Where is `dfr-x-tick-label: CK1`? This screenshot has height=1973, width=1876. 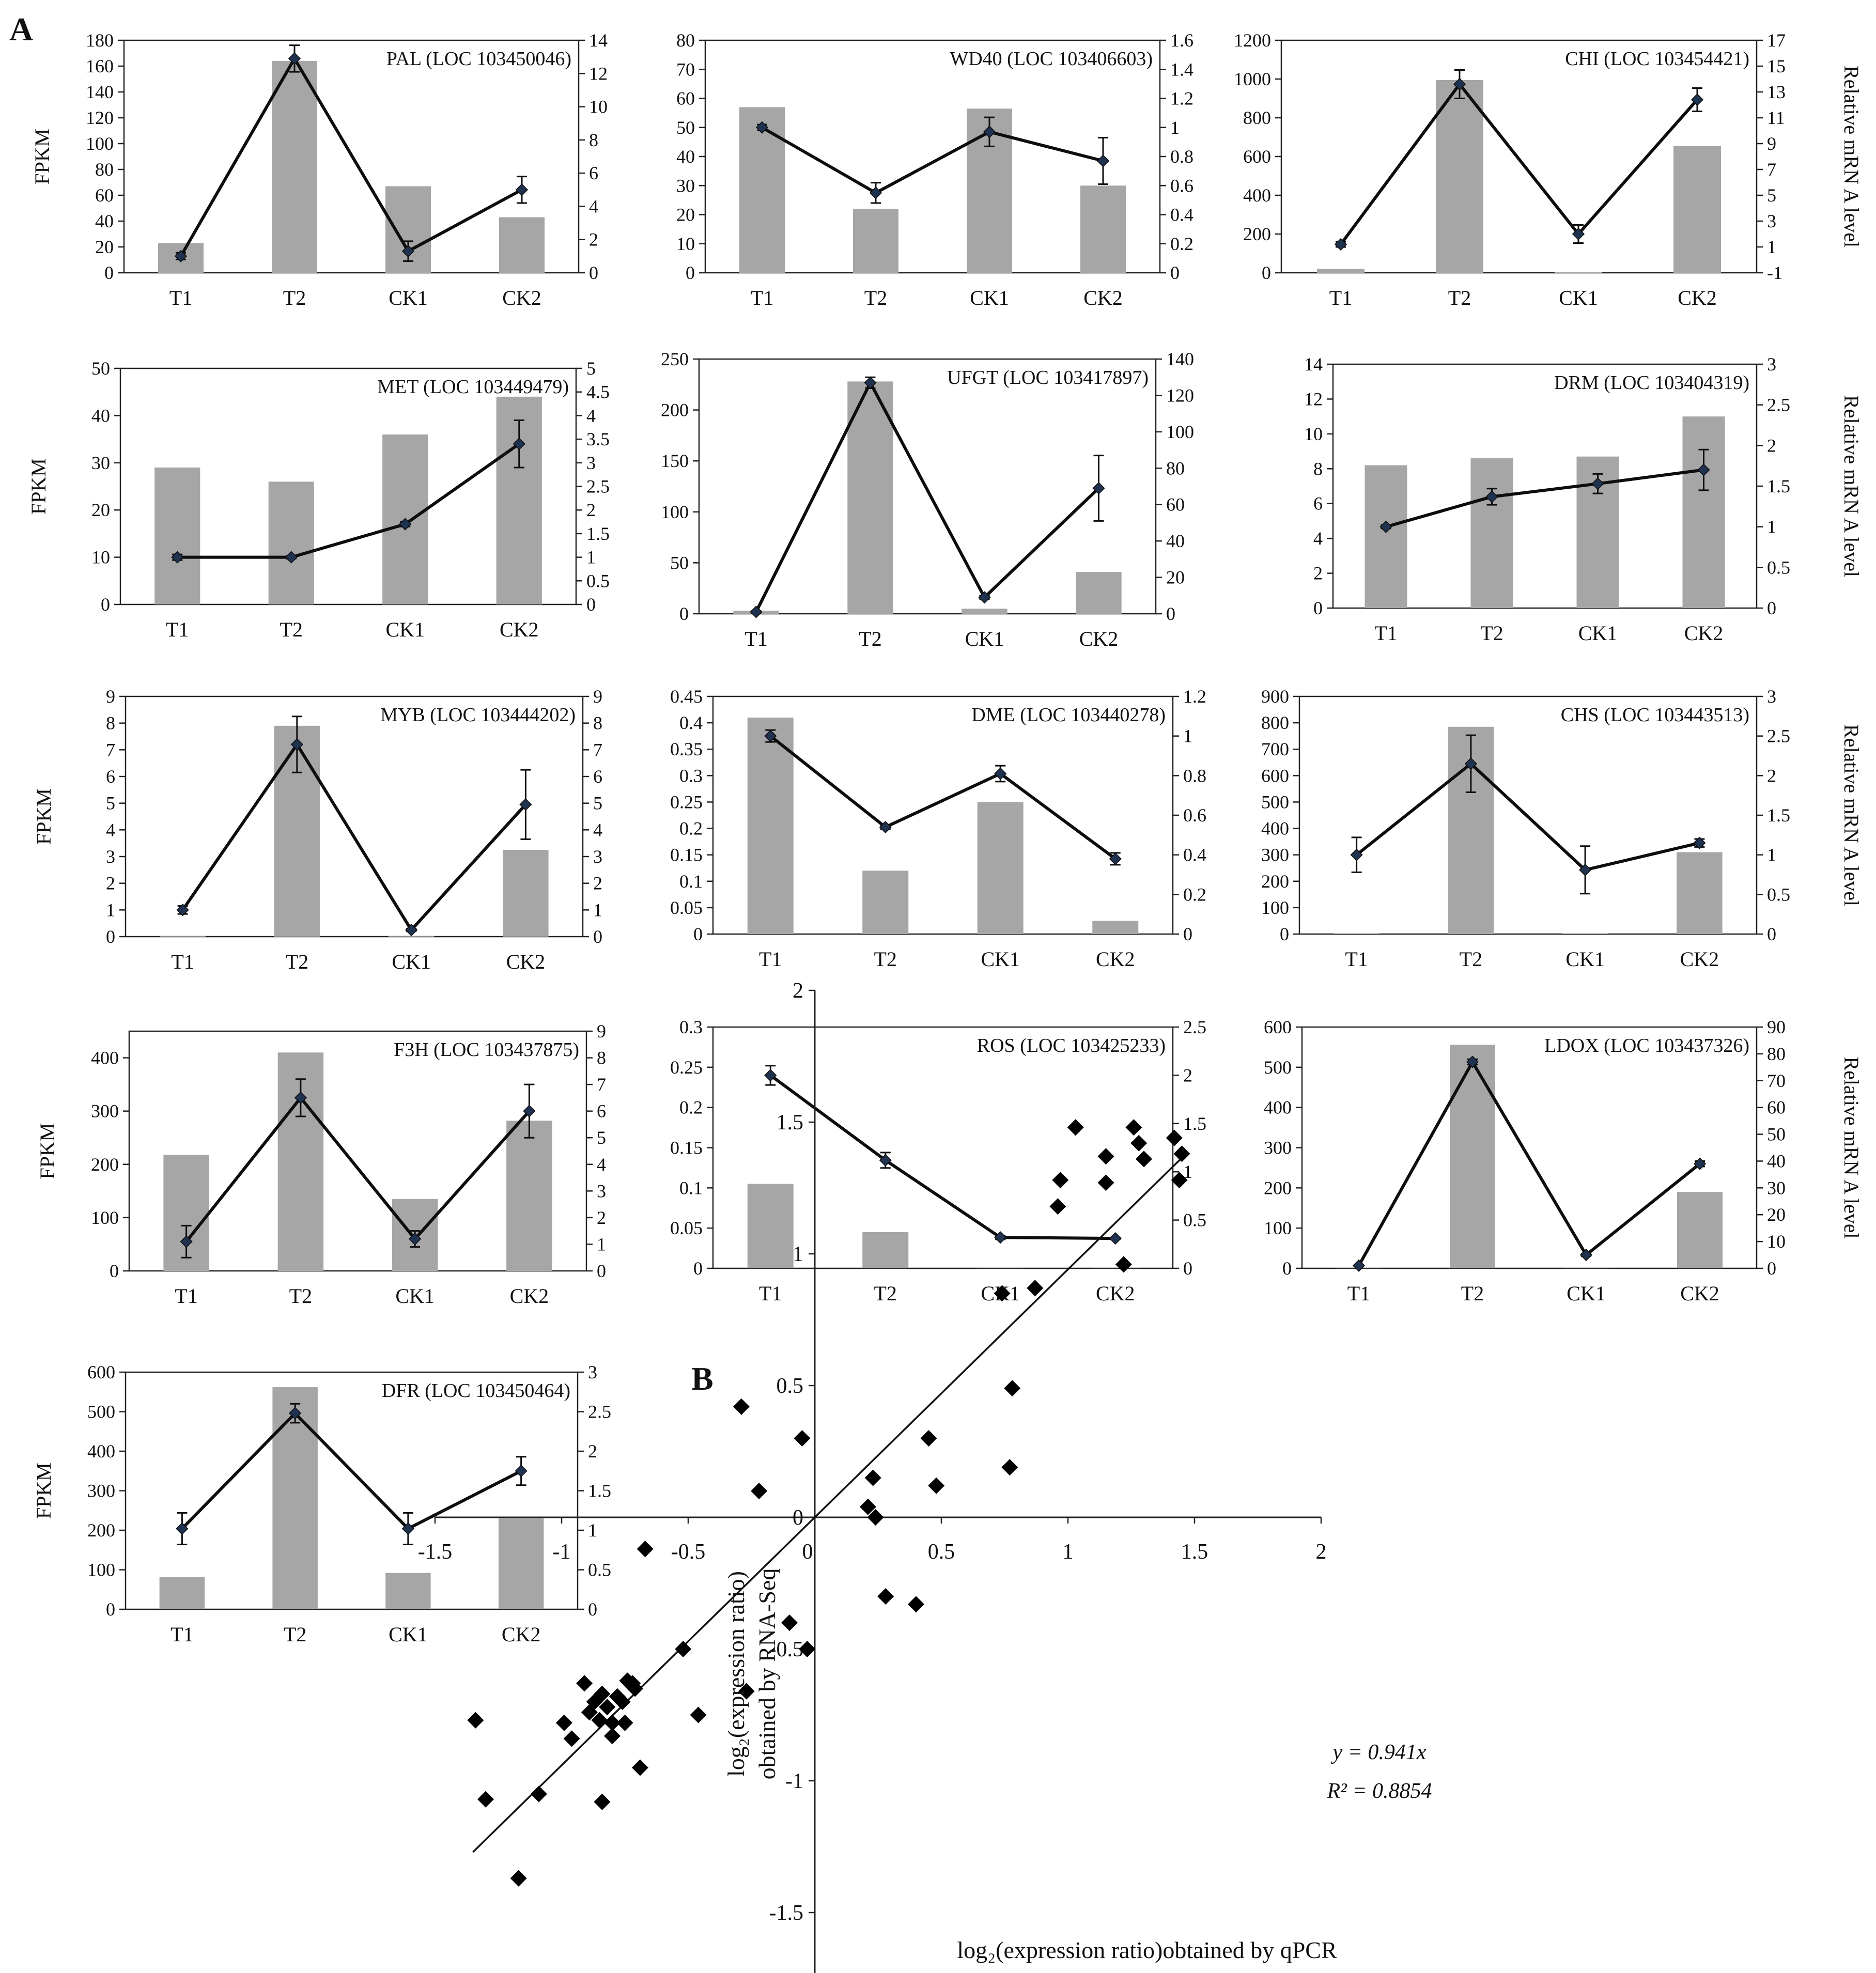
dfr-x-tick-label: CK1 is located at coordinates (408, 1634).